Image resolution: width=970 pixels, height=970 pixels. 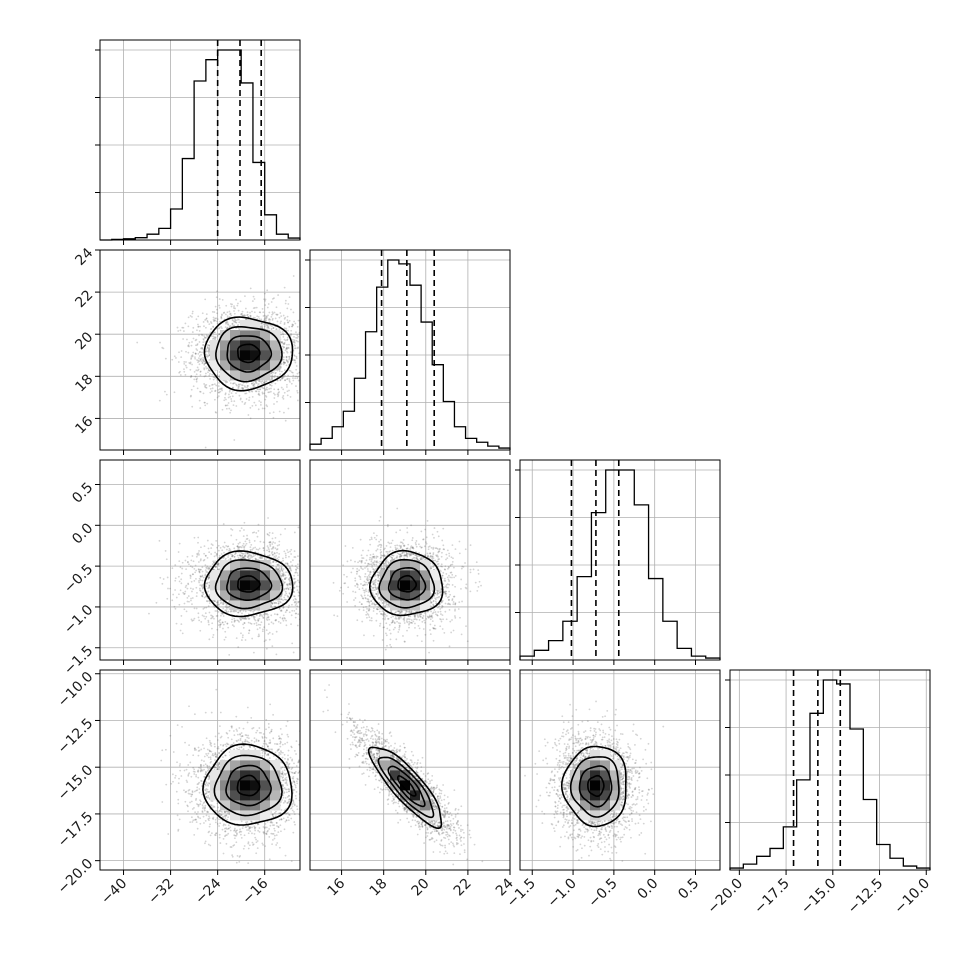 I want to click on density-cell, so click(x=265, y=335).